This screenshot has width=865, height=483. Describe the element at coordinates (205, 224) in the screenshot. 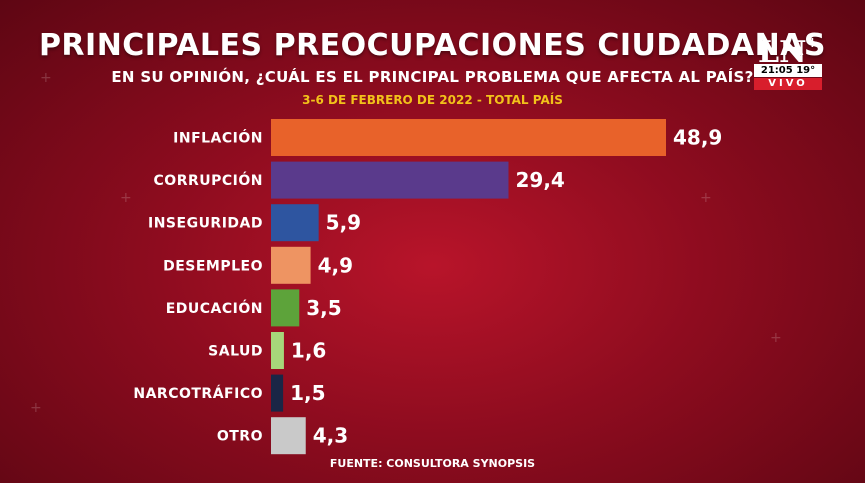

I see `category-label: INSEGURIDAD` at that location.